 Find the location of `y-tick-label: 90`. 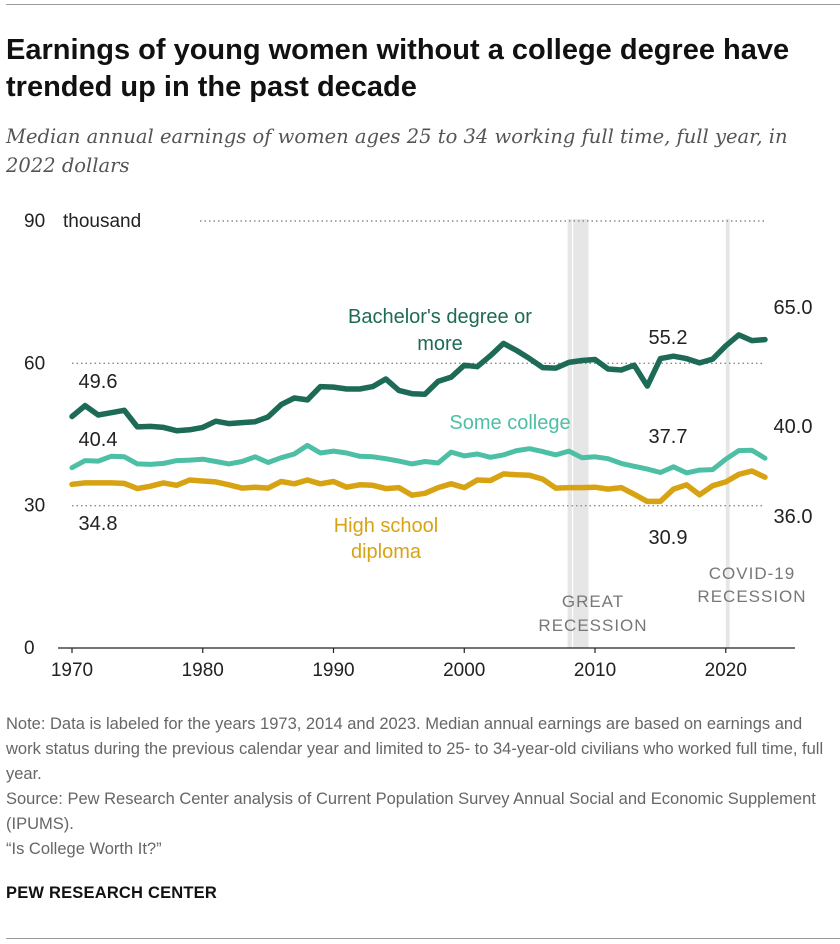

y-tick-label: 90 is located at coordinates (34, 221).